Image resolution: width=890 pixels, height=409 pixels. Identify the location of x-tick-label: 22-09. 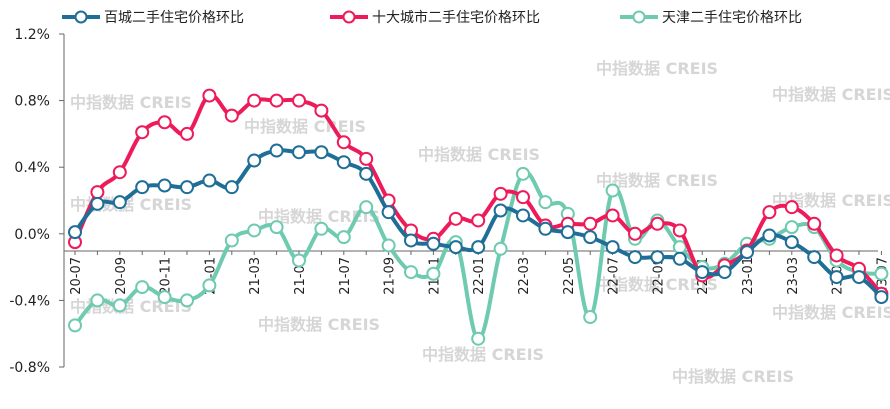
(658, 276).